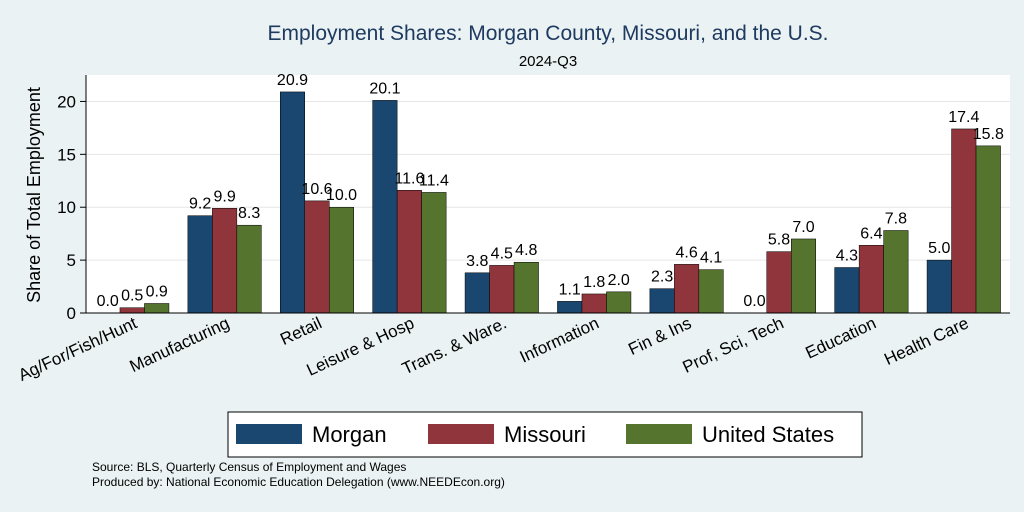 The image size is (1024, 512). What do you see at coordinates (619, 280) in the screenshot?
I see `data-label: 2.0` at bounding box center [619, 280].